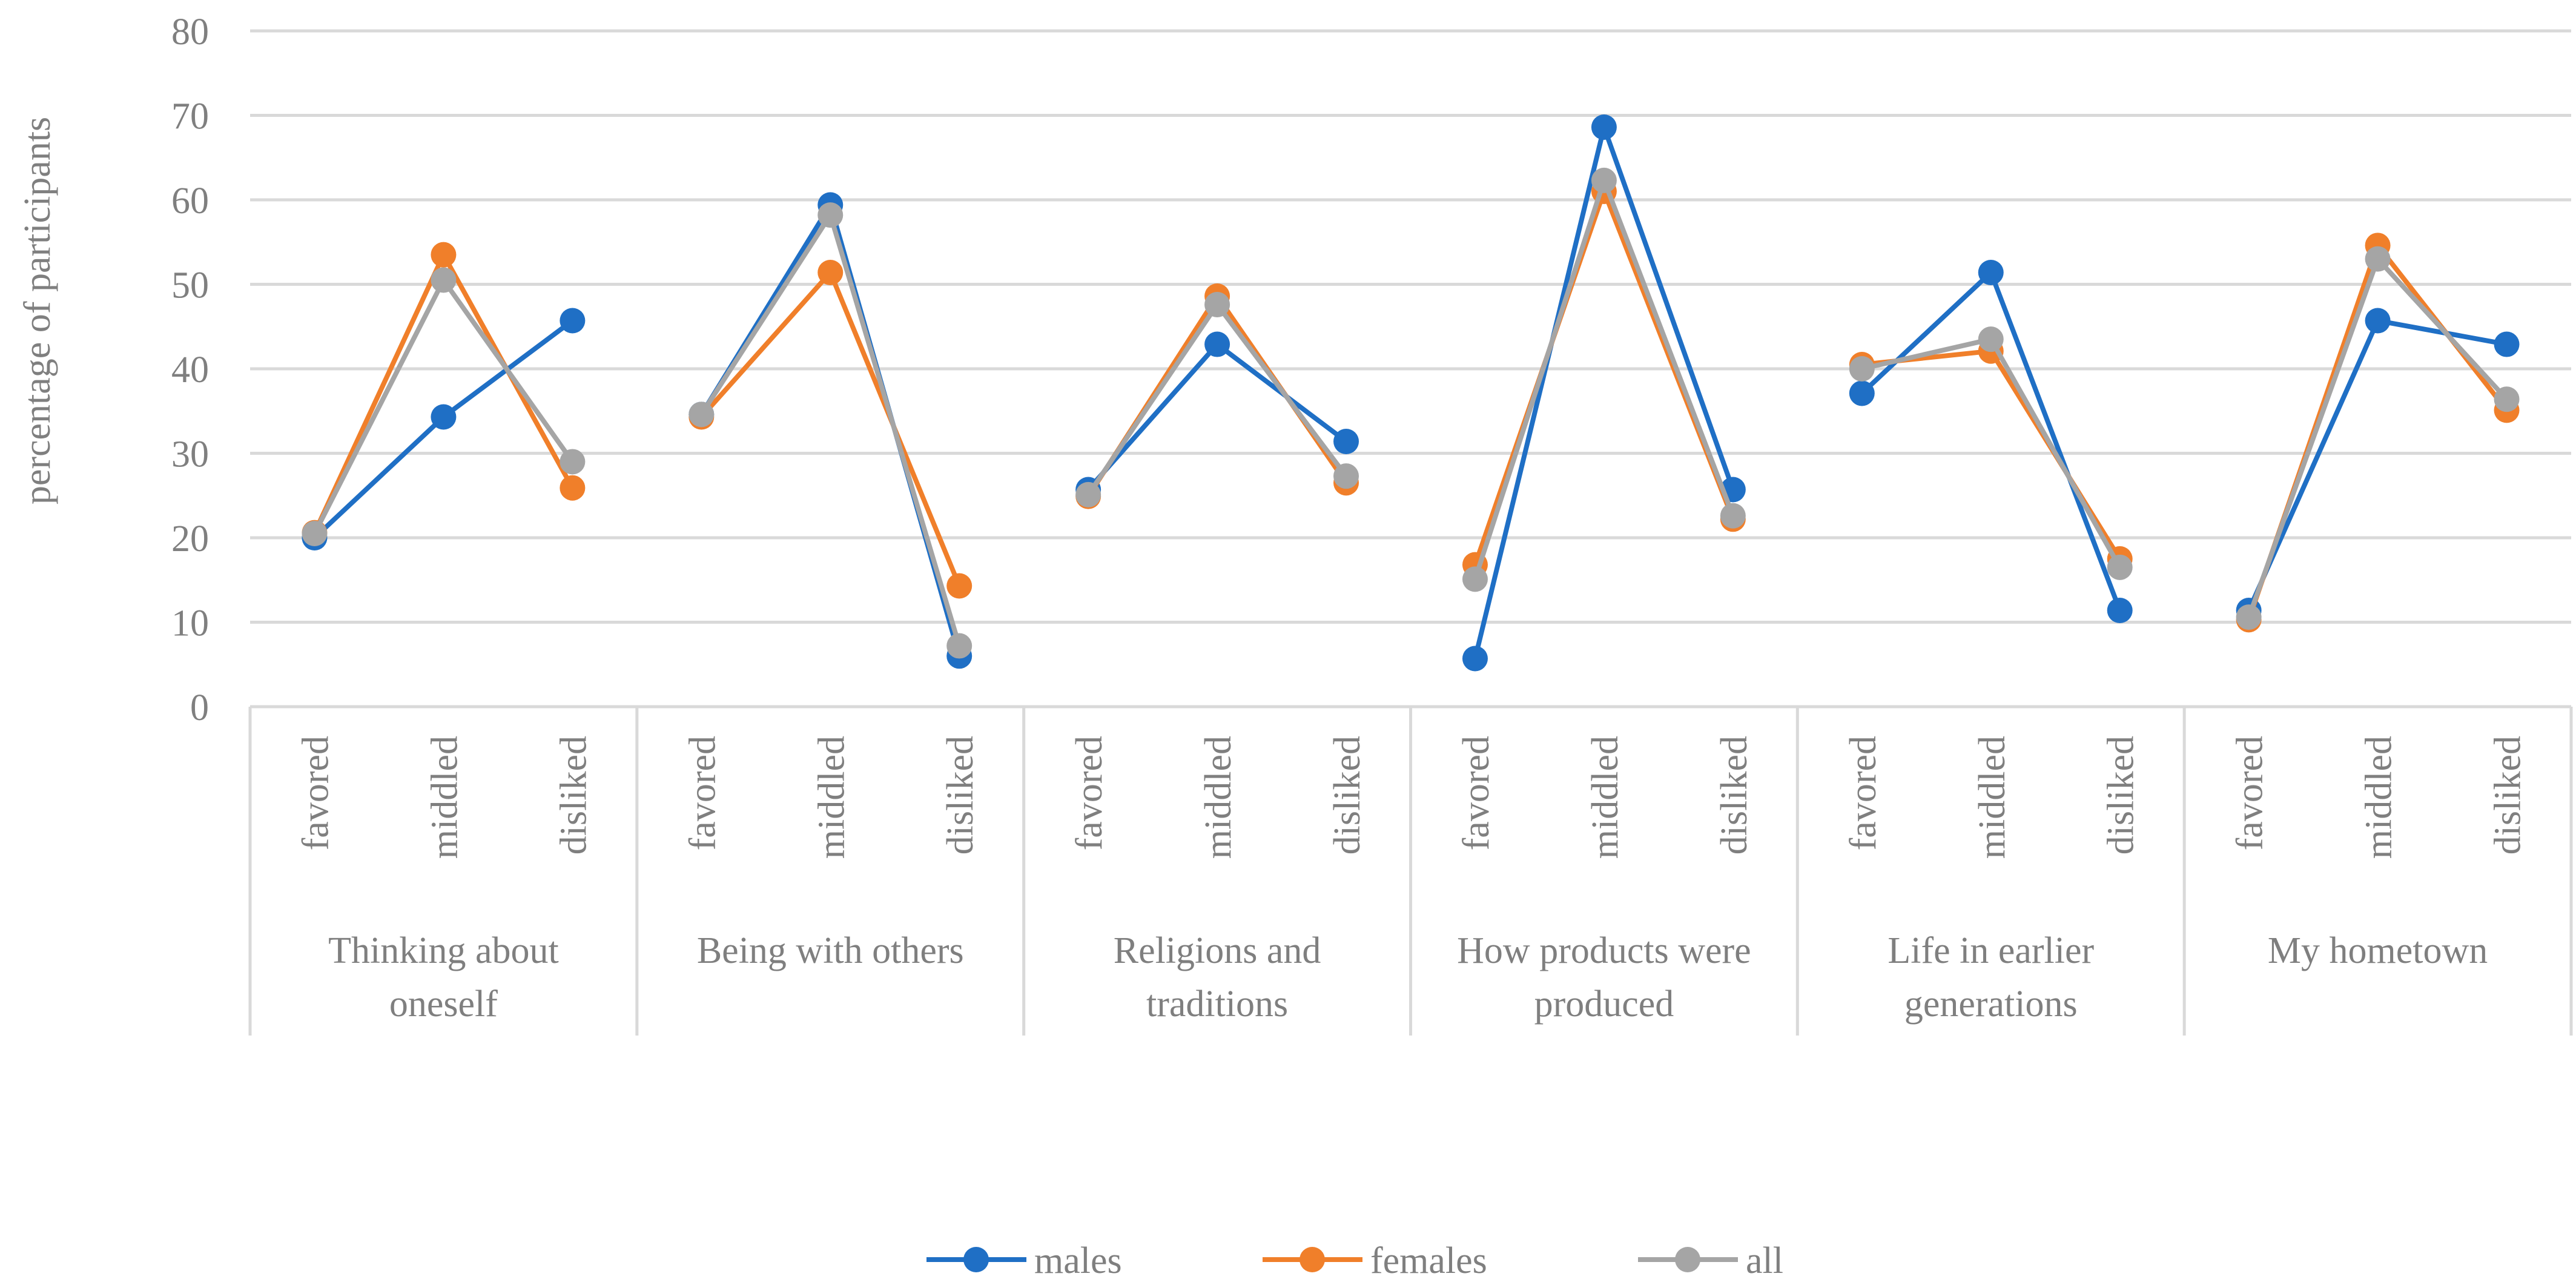  I want to click on x-group-label: generations, so click(1991, 1004).